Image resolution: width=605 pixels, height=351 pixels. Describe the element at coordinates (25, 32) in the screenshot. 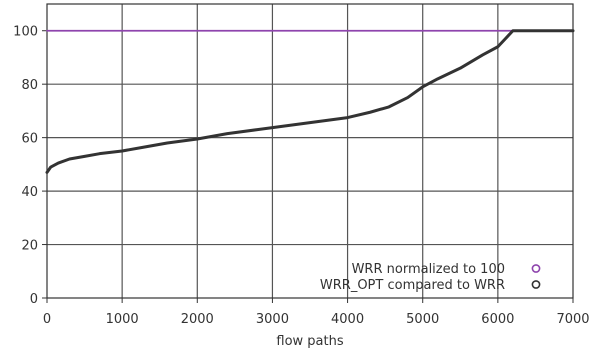

I see `y-tick-label-100: 100` at that location.